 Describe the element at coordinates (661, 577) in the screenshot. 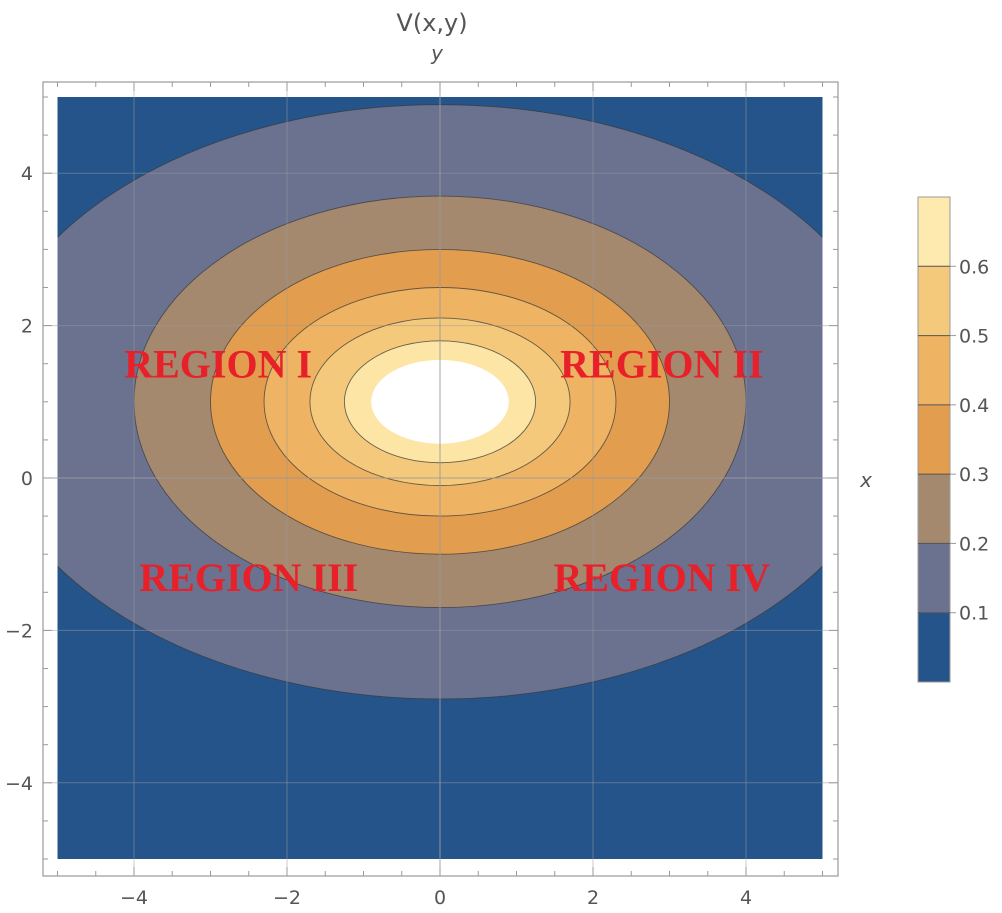

I see `region-label-4: REGION IV` at that location.